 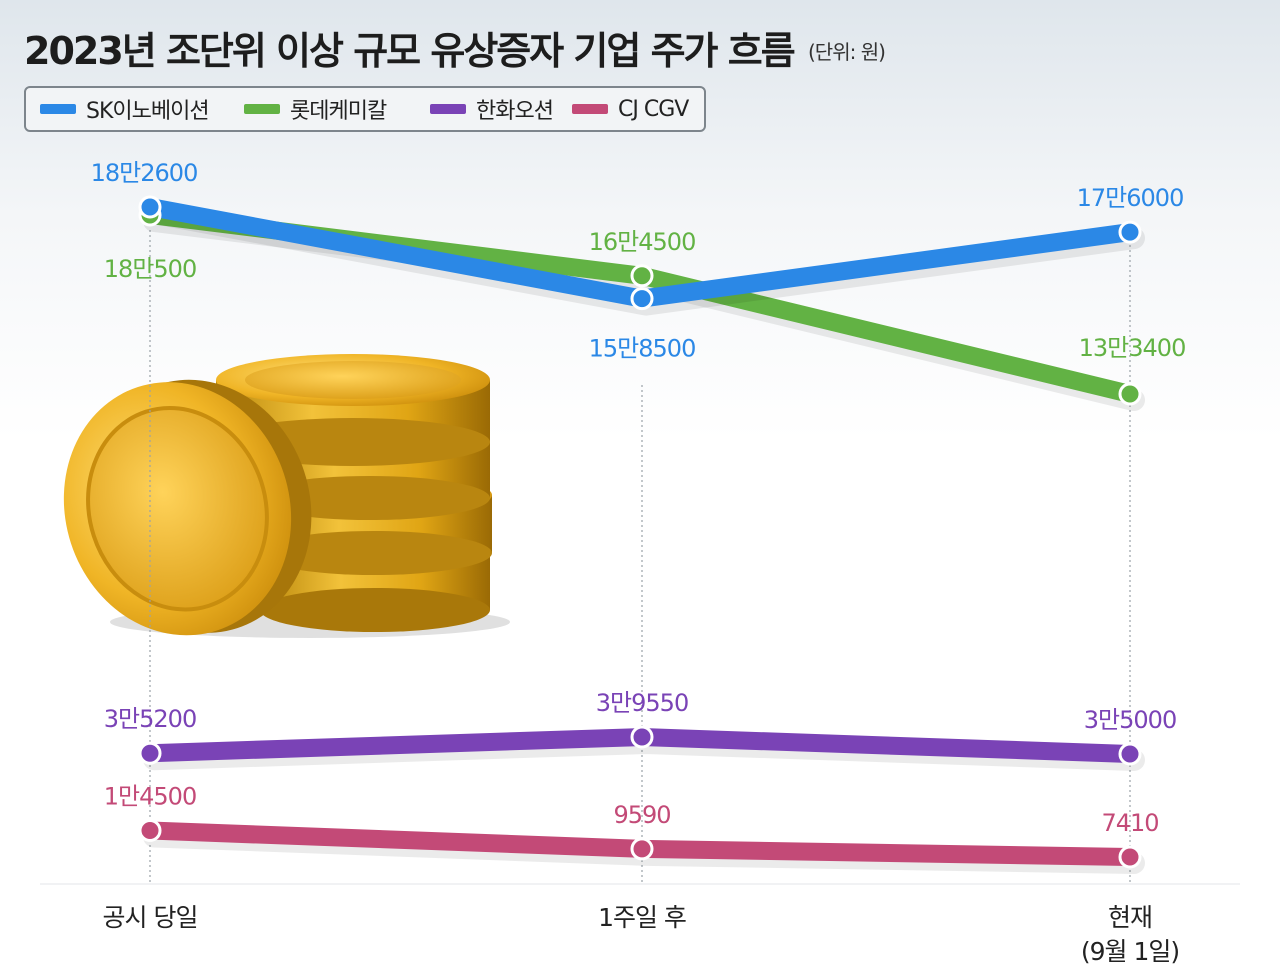 I want to click on legend-label: 롯데케미칼, so click(x=338, y=111).